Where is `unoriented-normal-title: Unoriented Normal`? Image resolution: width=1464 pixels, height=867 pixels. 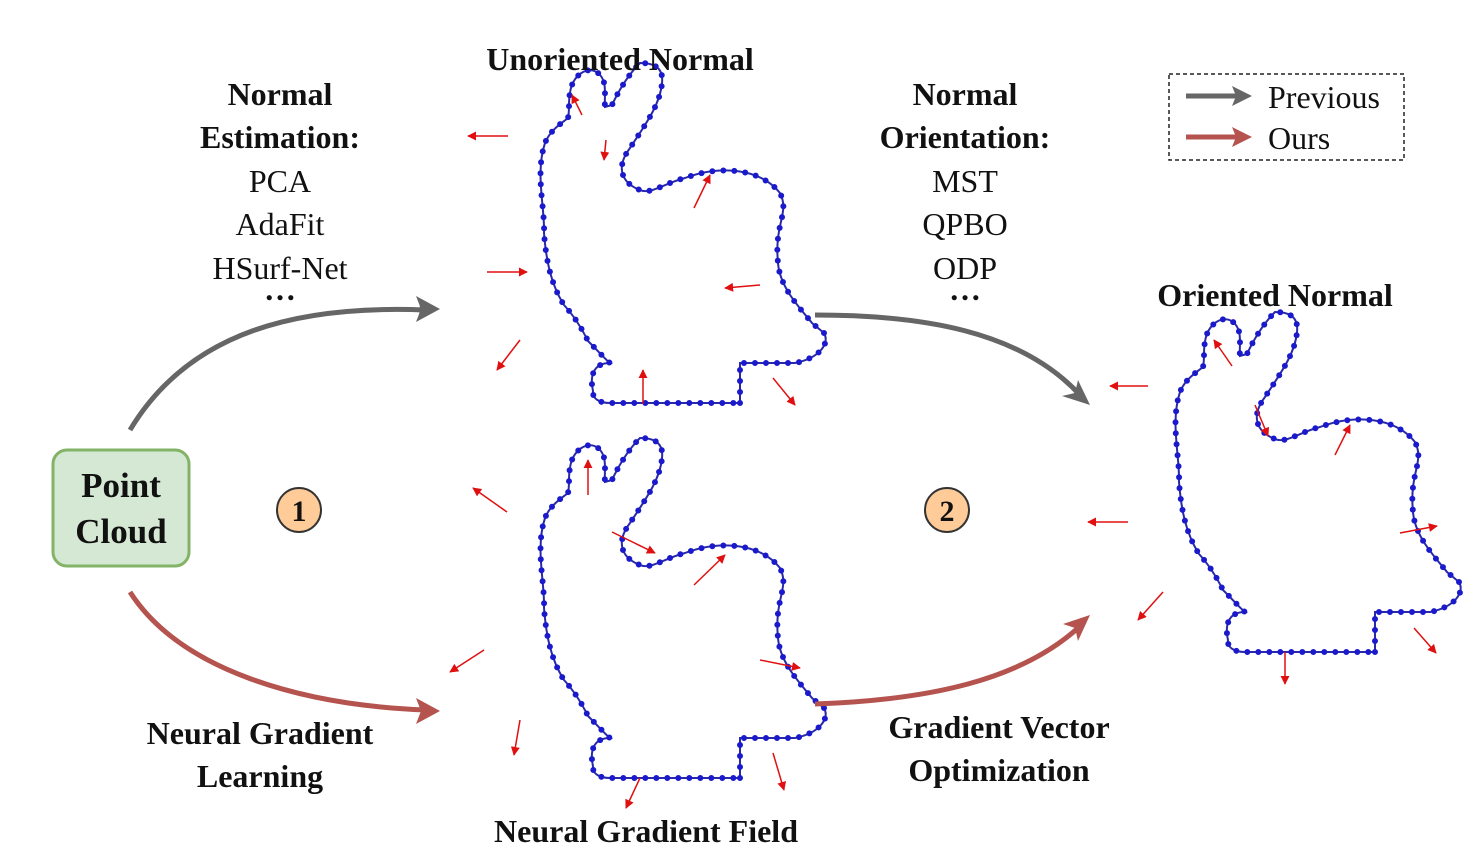
unoriented-normal-title: Unoriented Normal is located at coordinates (620, 59).